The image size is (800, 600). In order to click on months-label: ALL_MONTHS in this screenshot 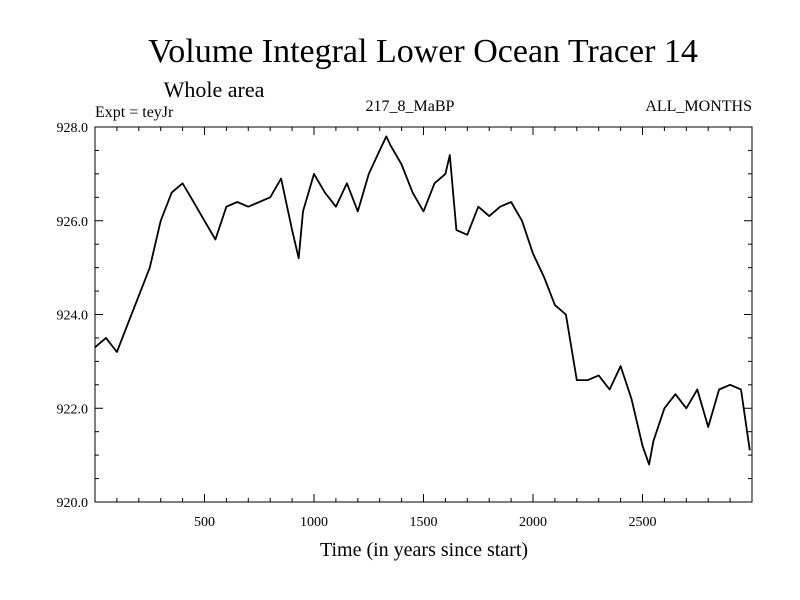, I will do `click(698, 106)`.